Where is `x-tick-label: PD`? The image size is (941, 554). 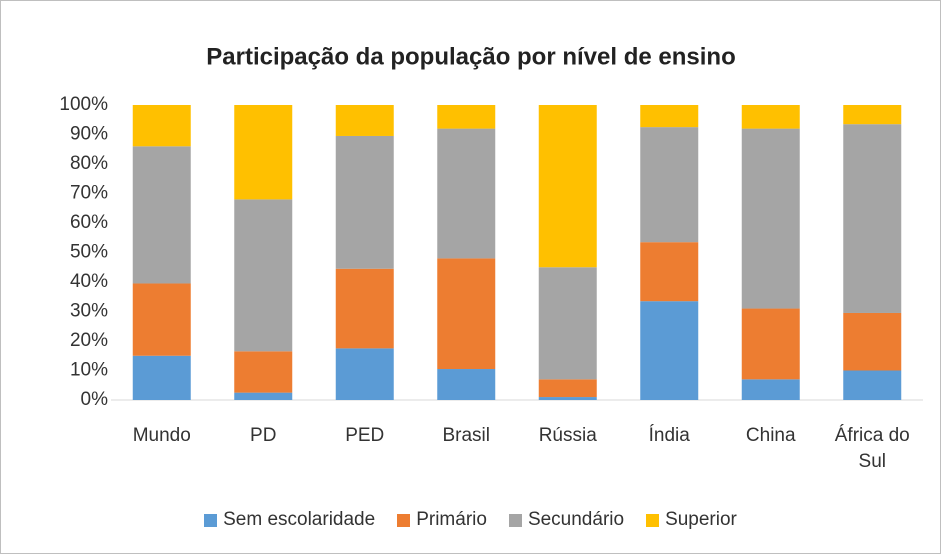 x-tick-label: PD is located at coordinates (263, 435).